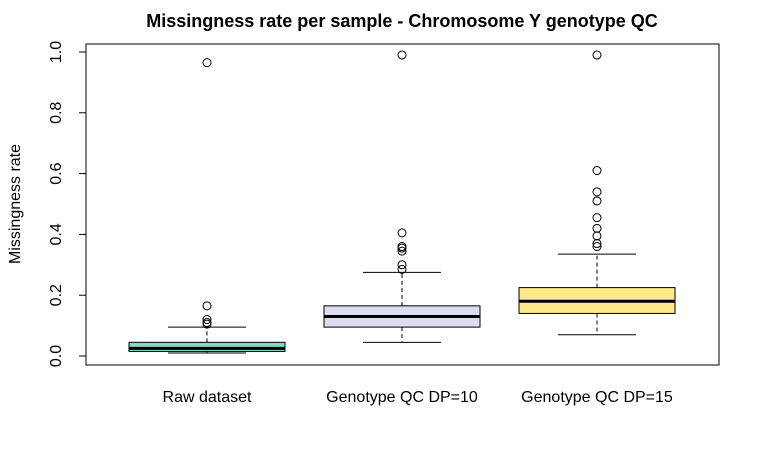  Describe the element at coordinates (67, 204) in the screenshot. I see `y-axis-ticks: 0.0 0.2 0.4 0.6 0.8 1.0` at that location.